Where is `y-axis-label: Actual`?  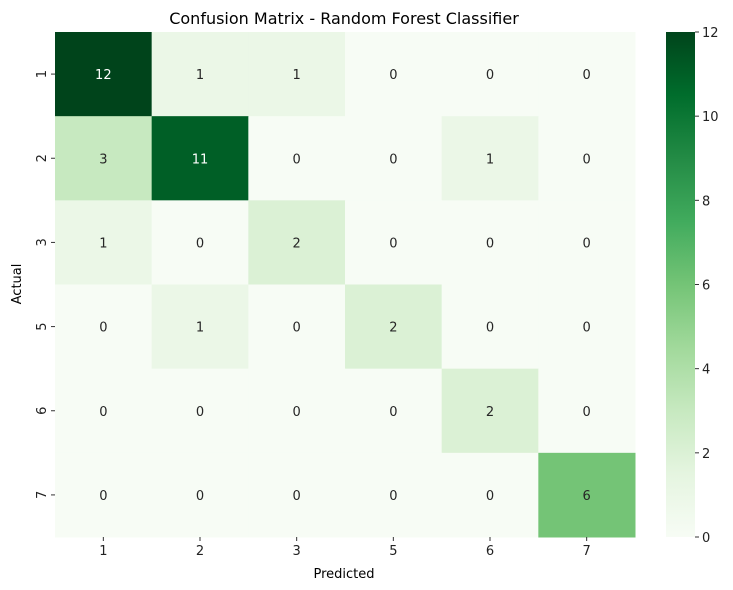
y-axis-label: Actual is located at coordinates (17, 284).